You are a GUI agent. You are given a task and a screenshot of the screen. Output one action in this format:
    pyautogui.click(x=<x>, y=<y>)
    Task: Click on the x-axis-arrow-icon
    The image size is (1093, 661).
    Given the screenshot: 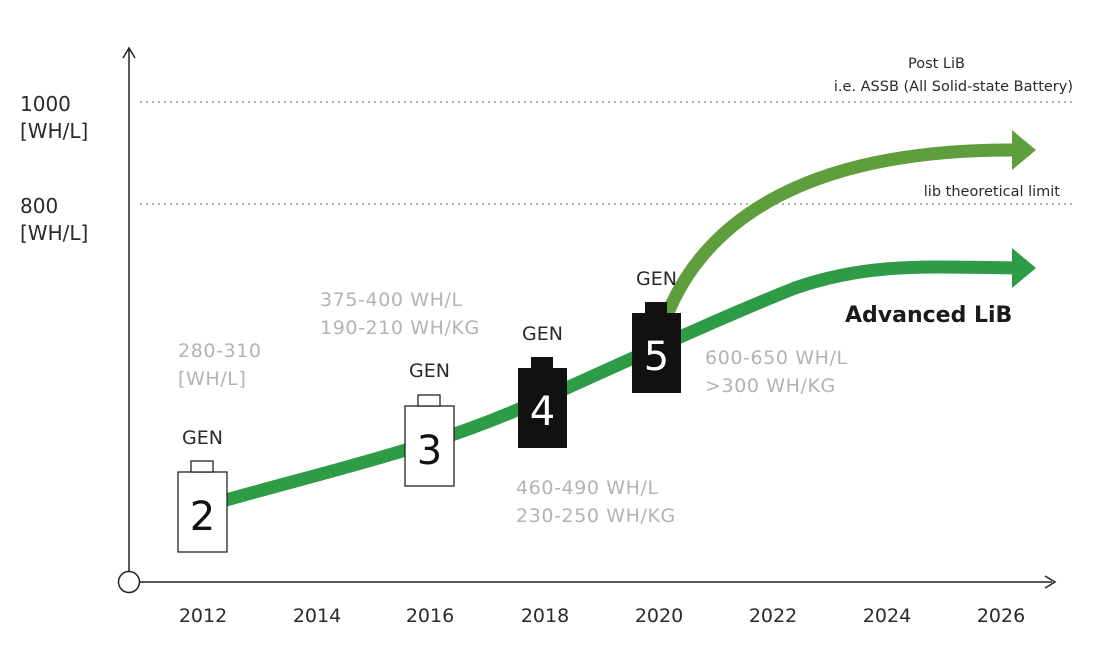 What is the action you would take?
    pyautogui.click(x=1050, y=582)
    